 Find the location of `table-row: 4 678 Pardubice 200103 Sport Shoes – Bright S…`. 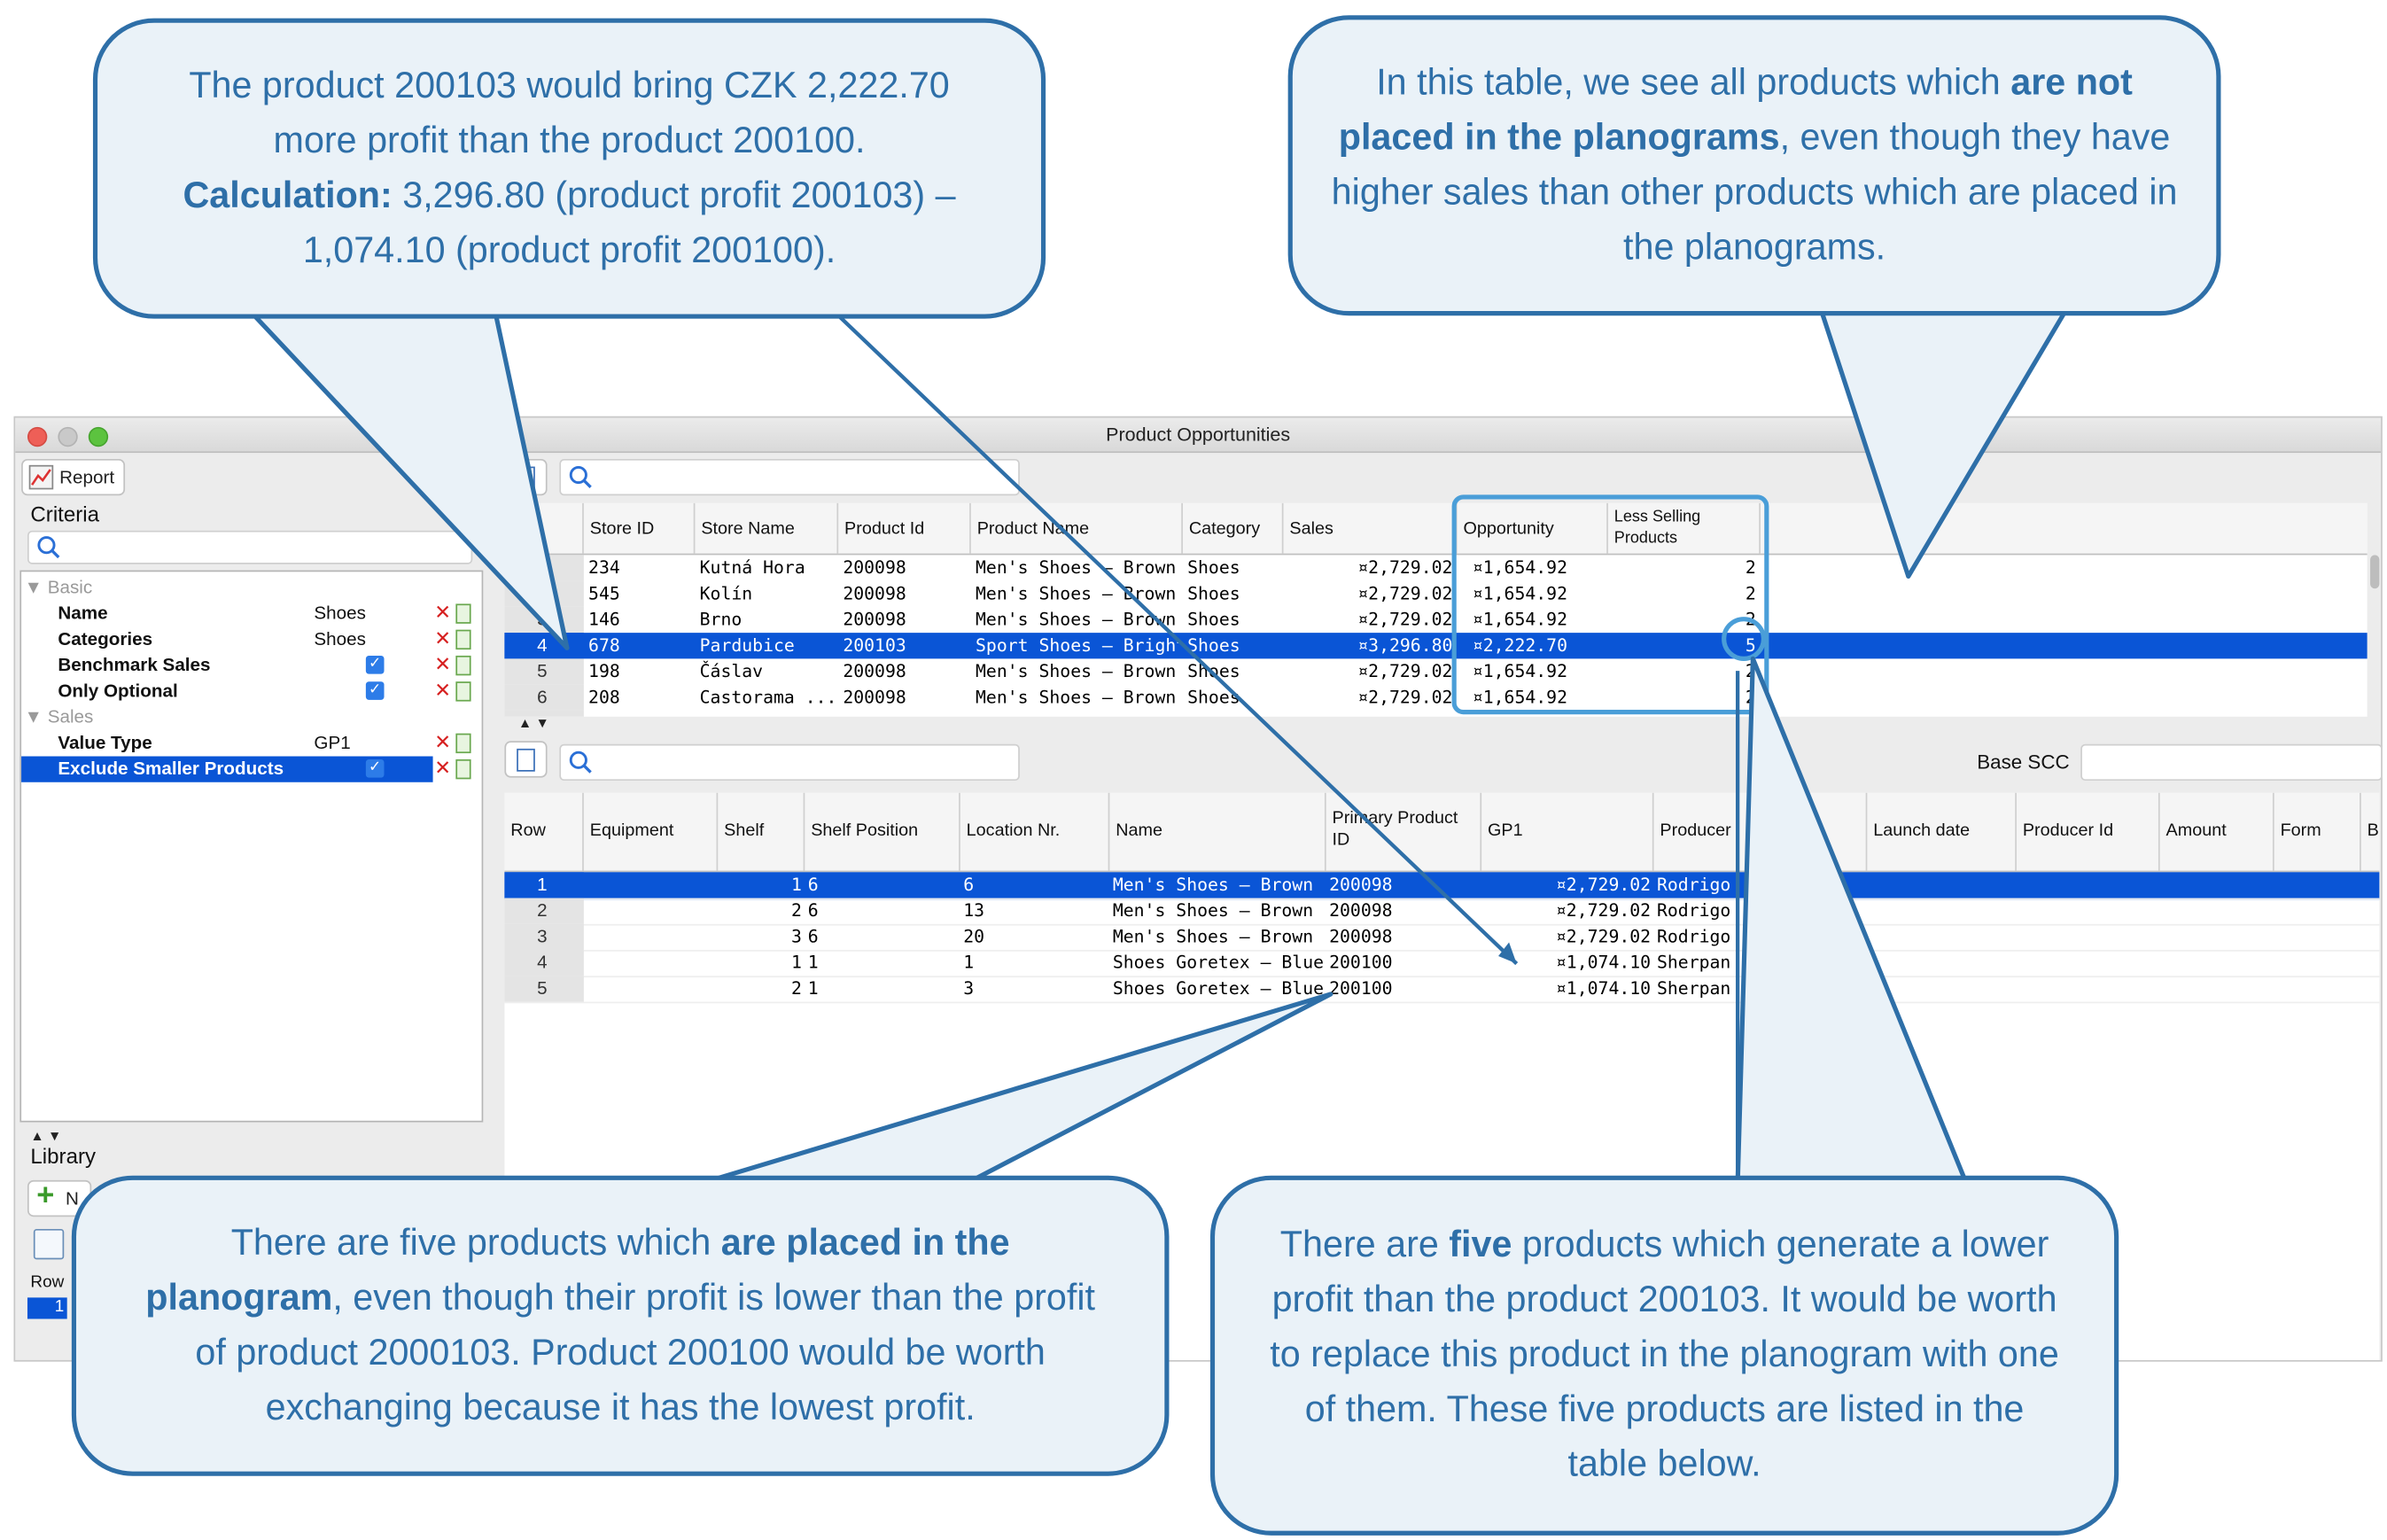

table-row: 4 678 Pardubice 200103 Sport Shoes – Bright S… is located at coordinates (1436, 646).